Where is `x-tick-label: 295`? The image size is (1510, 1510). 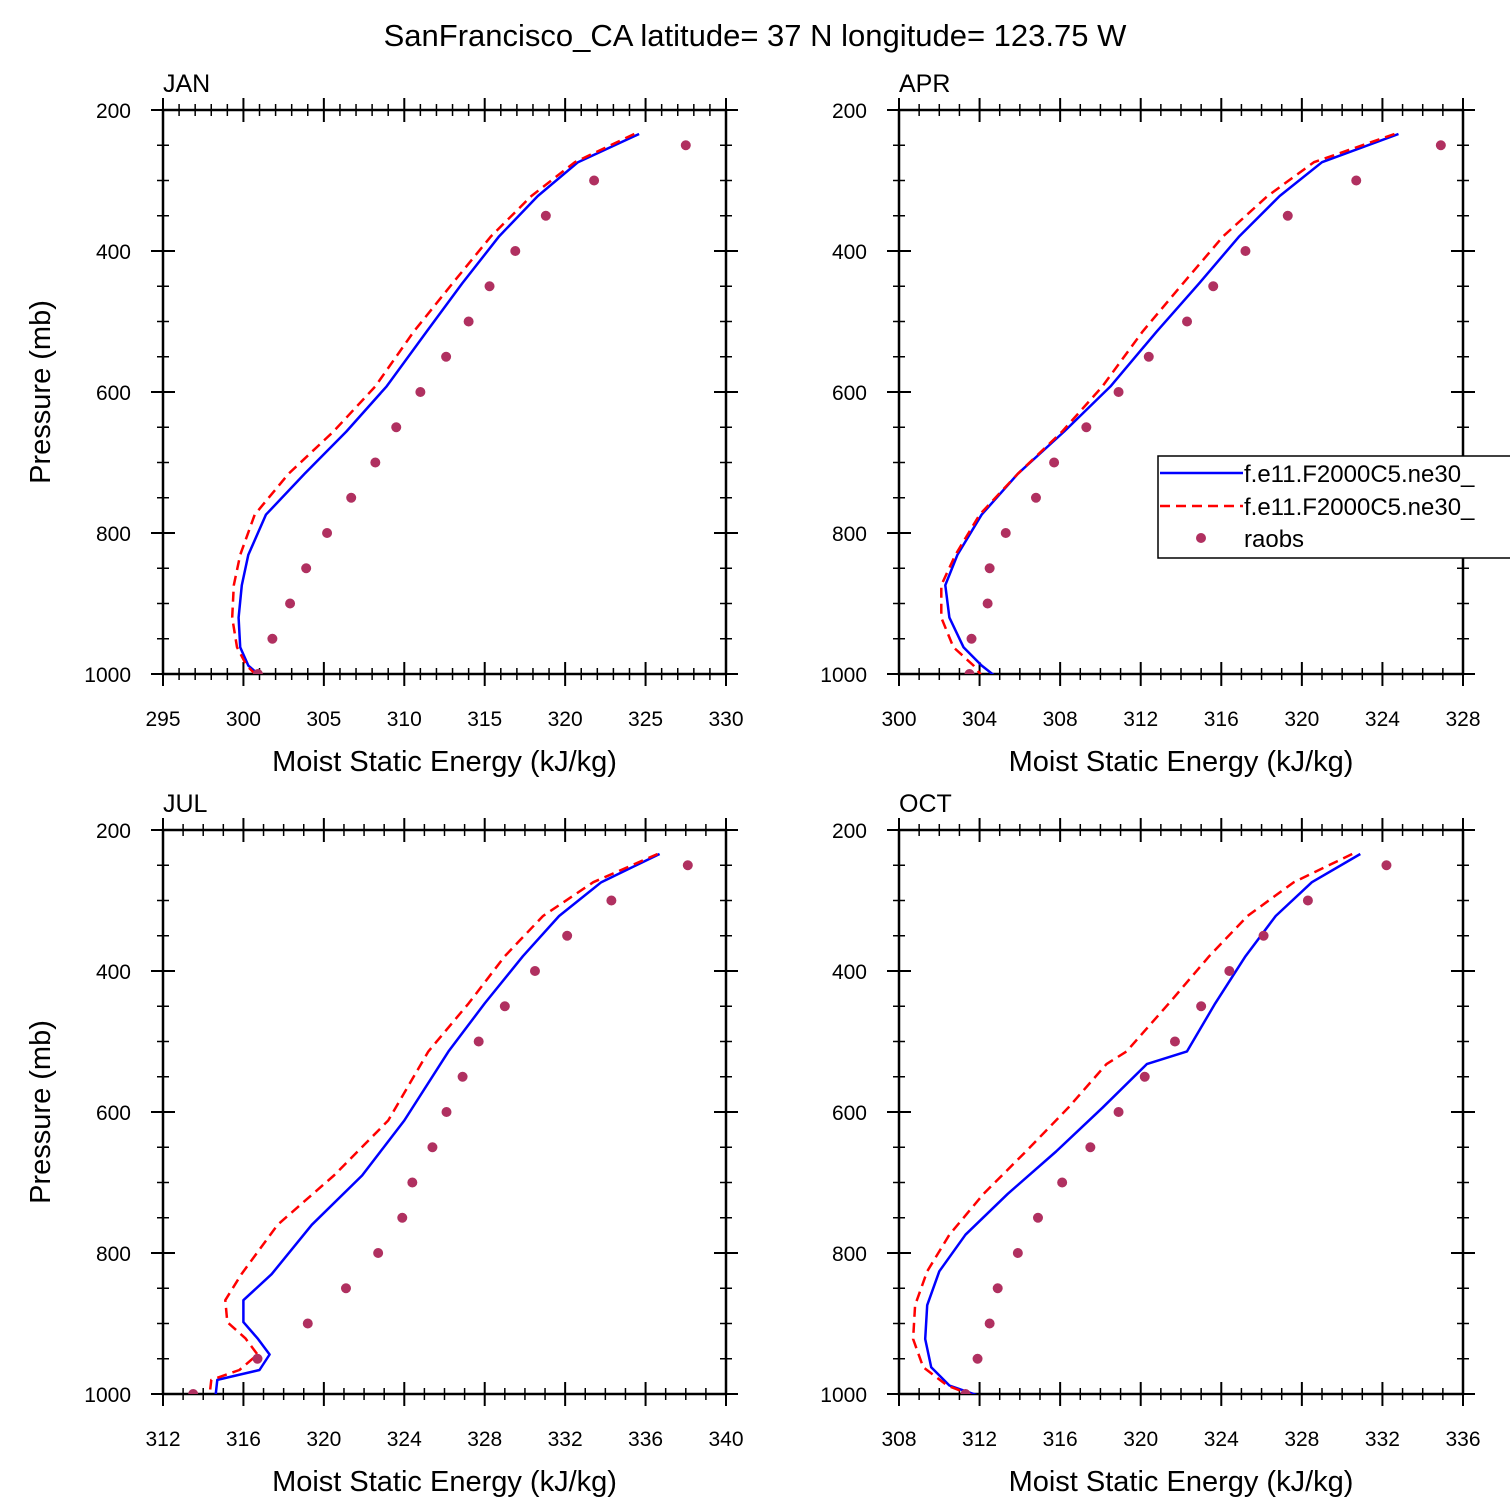 x-tick-label: 295 is located at coordinates (162, 719).